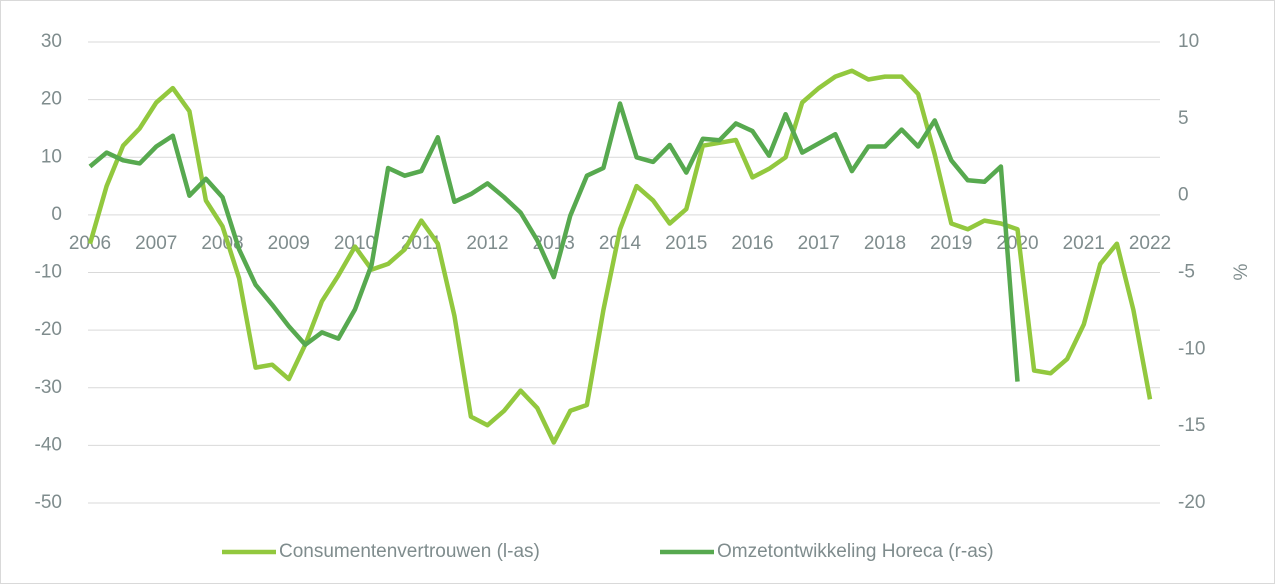  What do you see at coordinates (48, 272) in the screenshot?
I see `y-tick-label: -10` at bounding box center [48, 272].